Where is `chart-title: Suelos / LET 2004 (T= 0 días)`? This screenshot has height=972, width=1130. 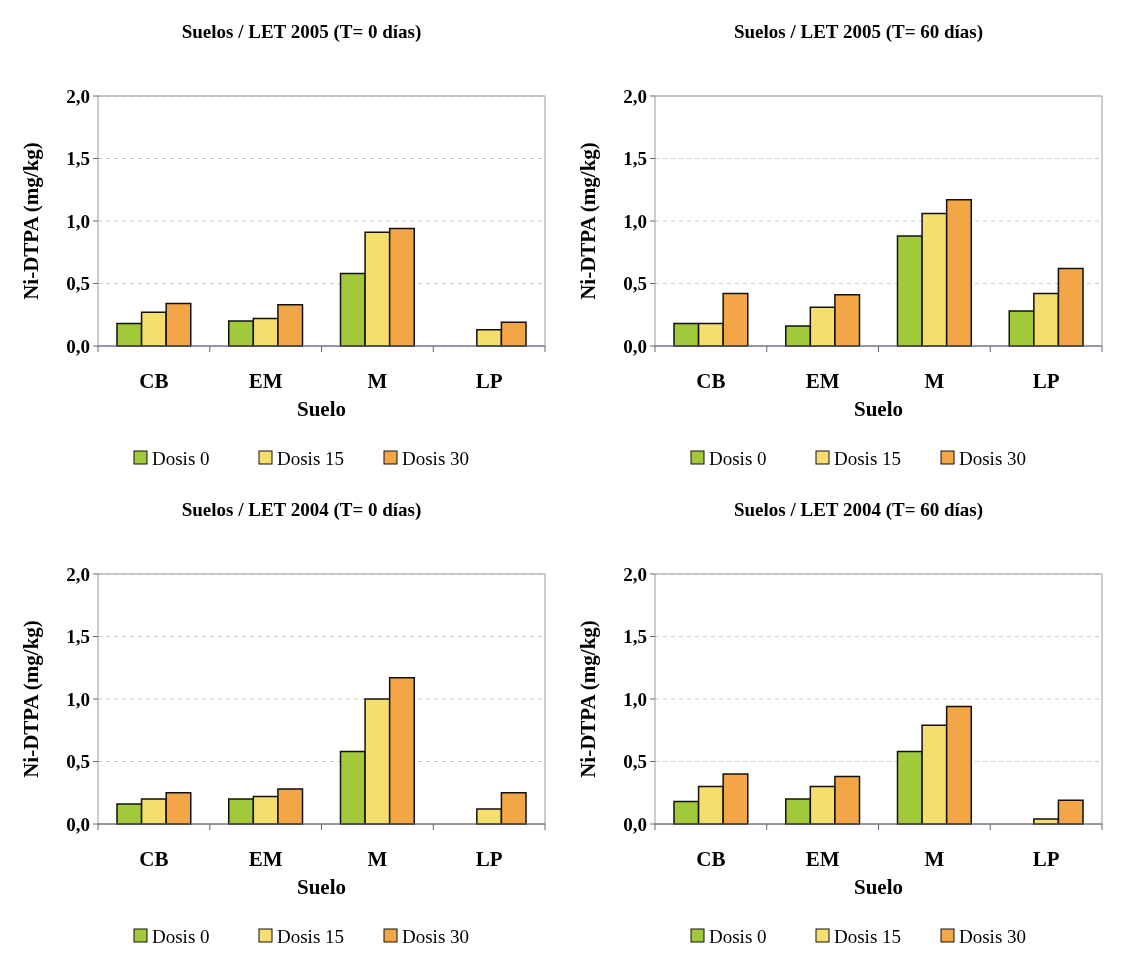
chart-title: Suelos / LET 2004 (T= 0 días) is located at coordinates (301, 510).